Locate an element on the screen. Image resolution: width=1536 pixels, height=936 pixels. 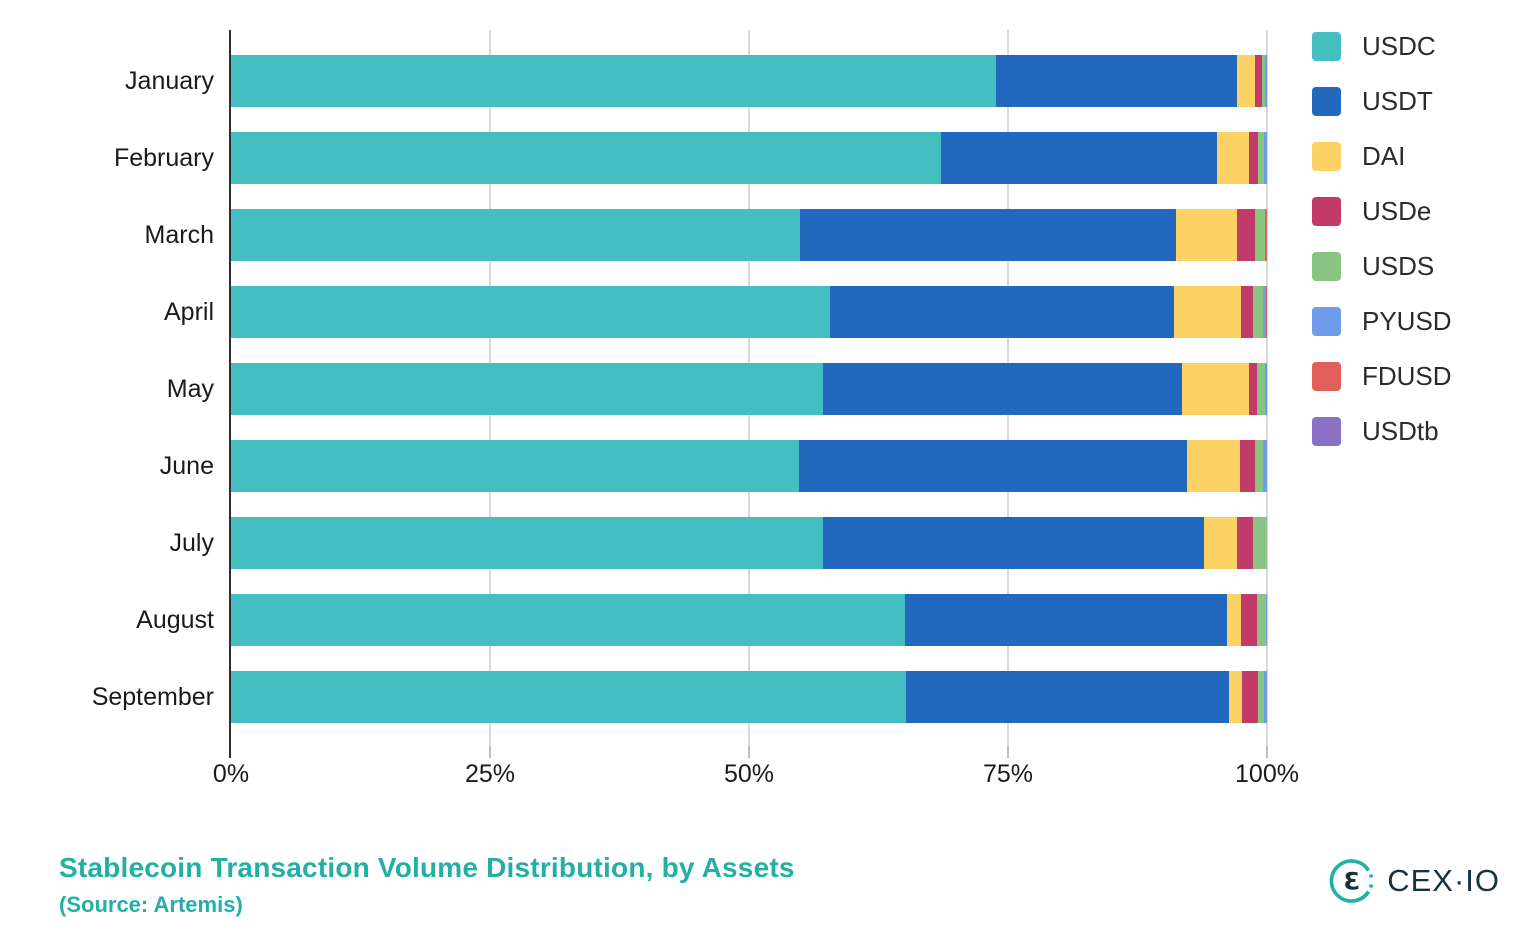
legend-swatch-dai is located at coordinates (1326, 156).